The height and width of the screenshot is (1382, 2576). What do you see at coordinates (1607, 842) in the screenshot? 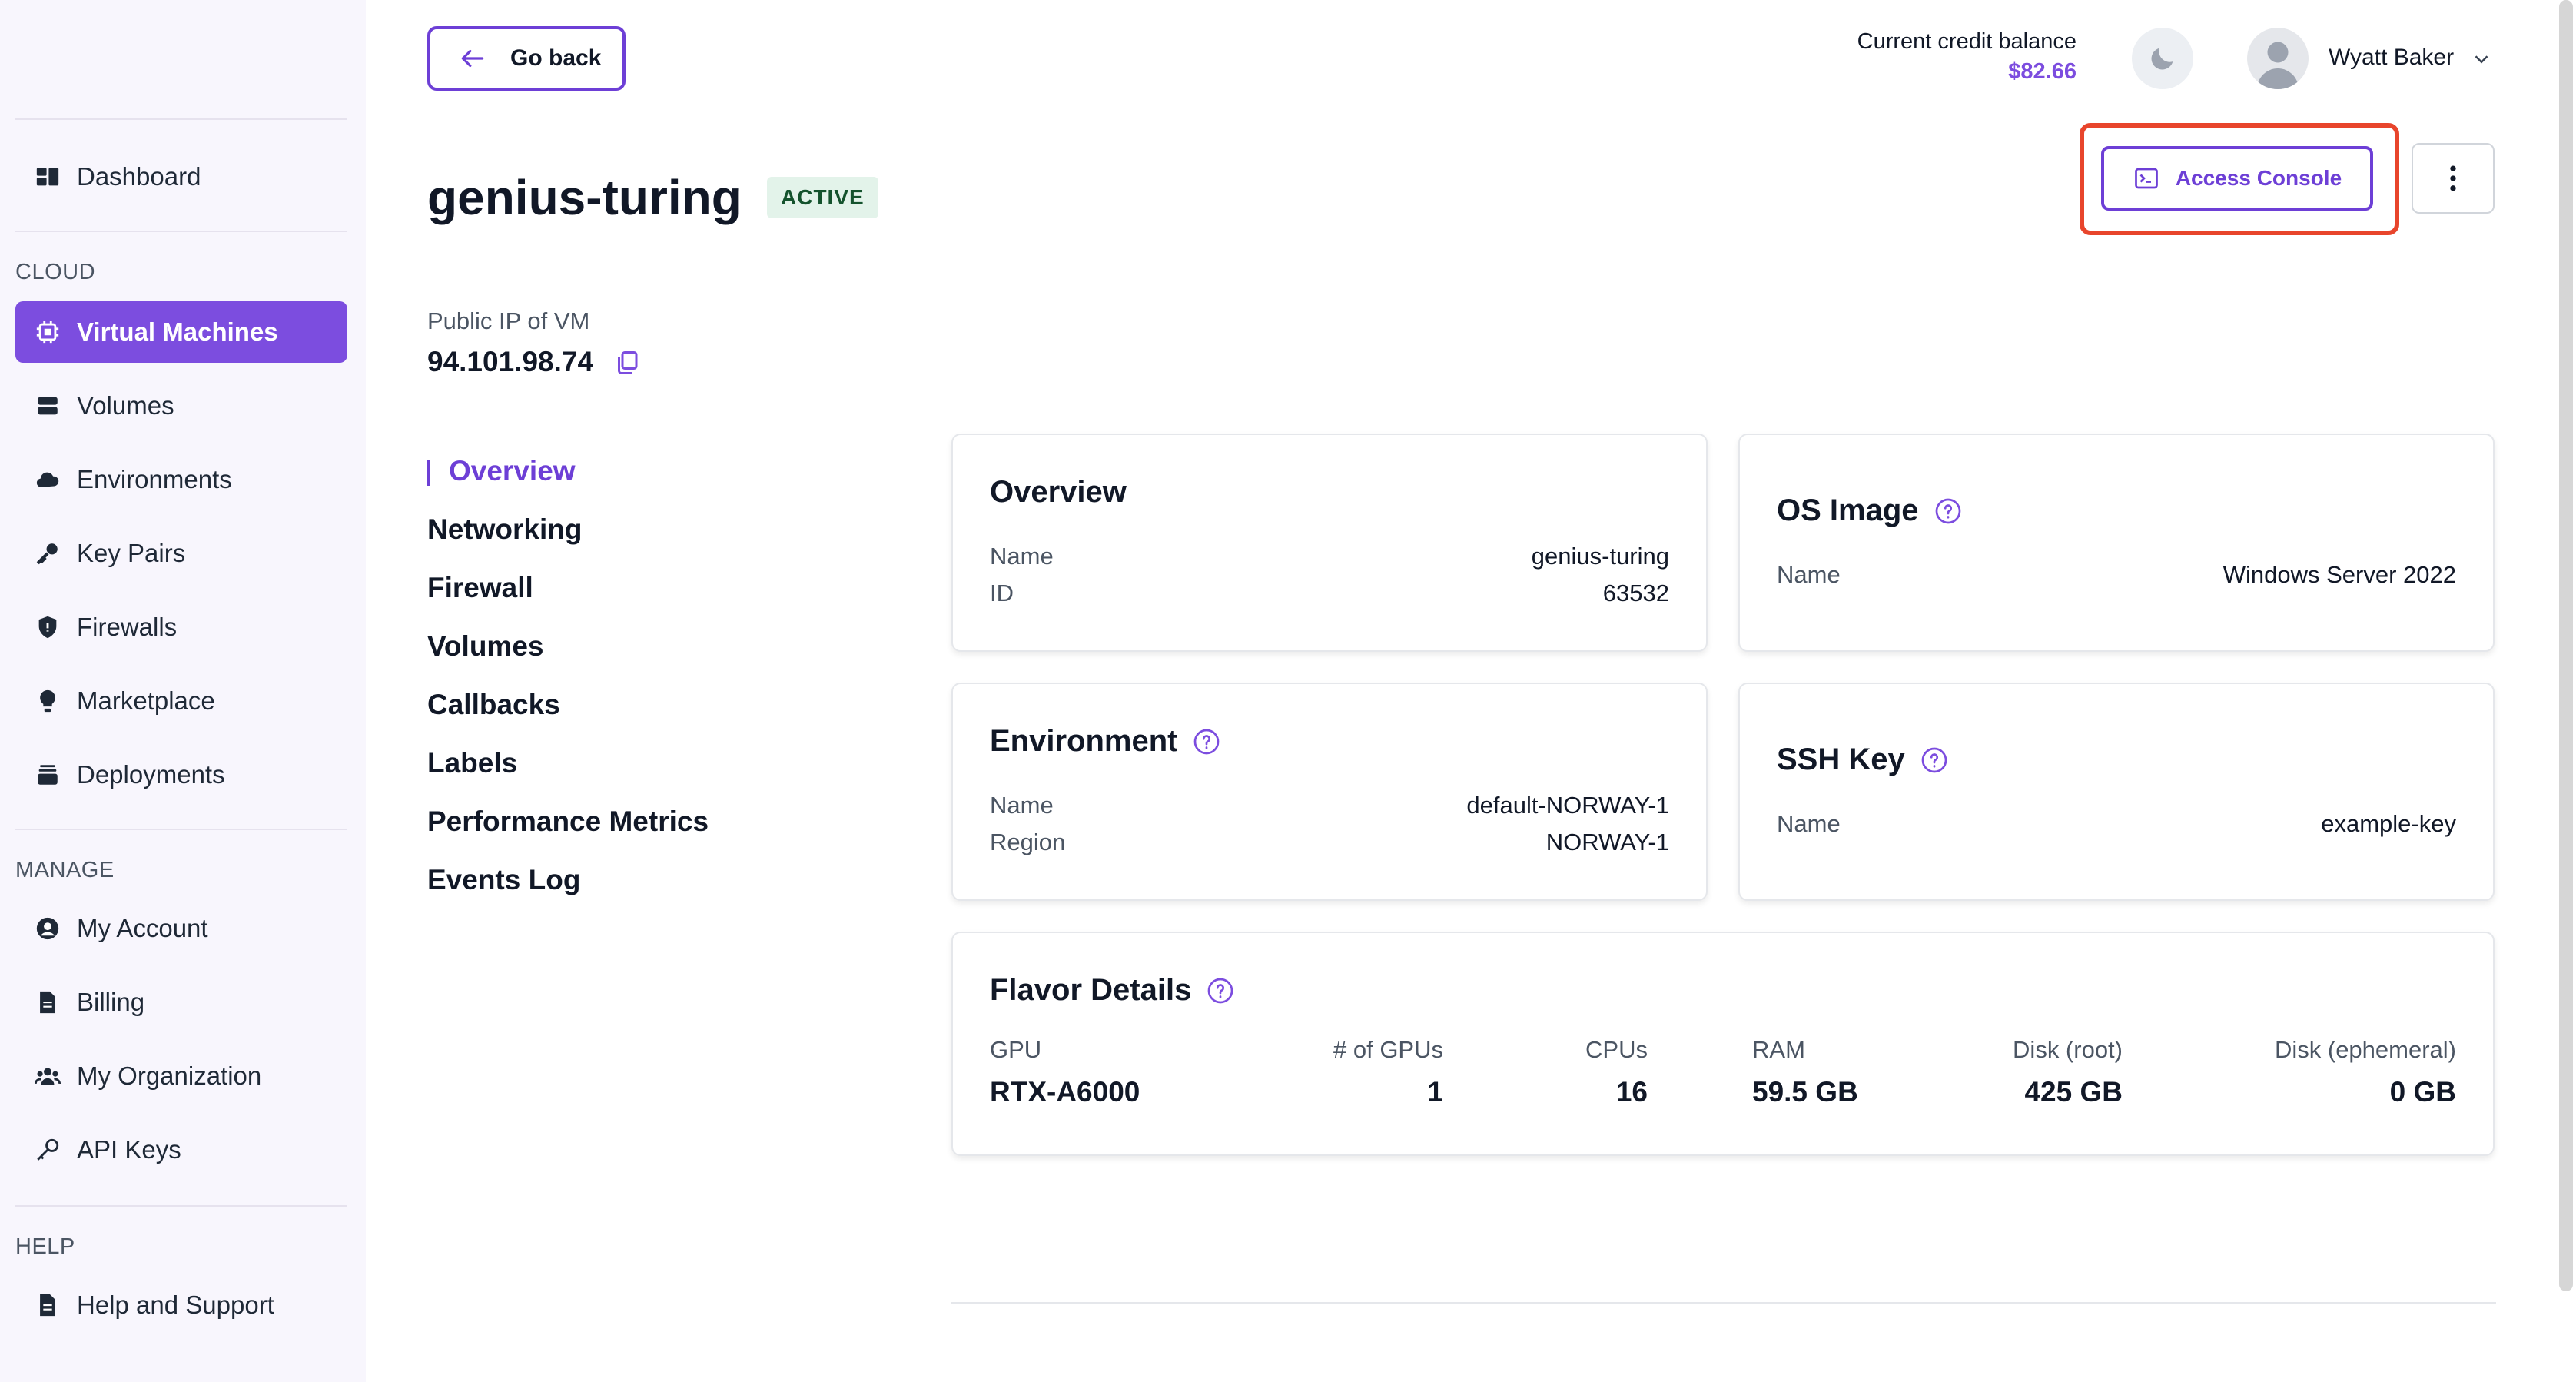
I see `row-value: NORWAY-1` at bounding box center [1607, 842].